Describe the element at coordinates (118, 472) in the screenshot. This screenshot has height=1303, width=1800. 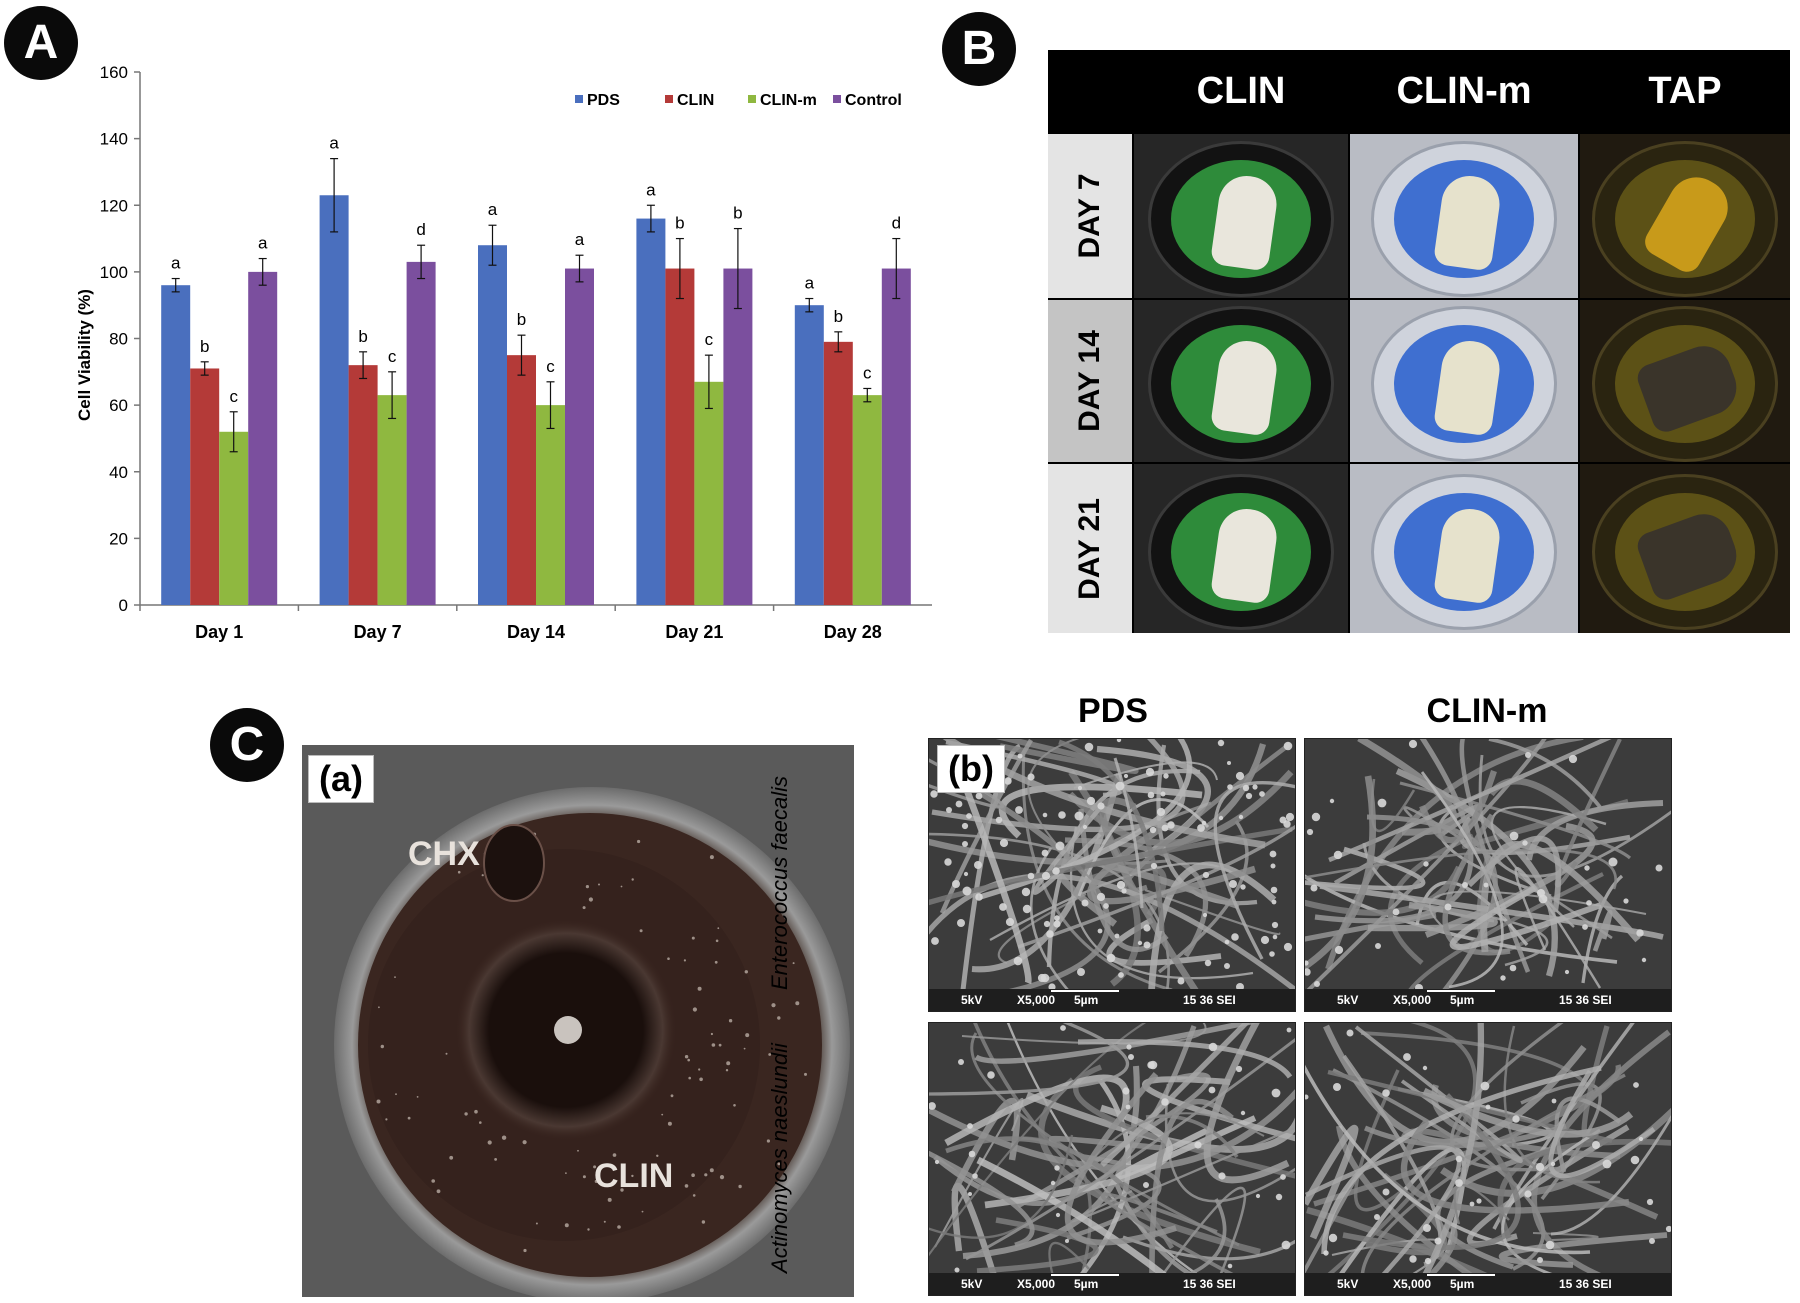
I see `y-tick-label: 40` at that location.